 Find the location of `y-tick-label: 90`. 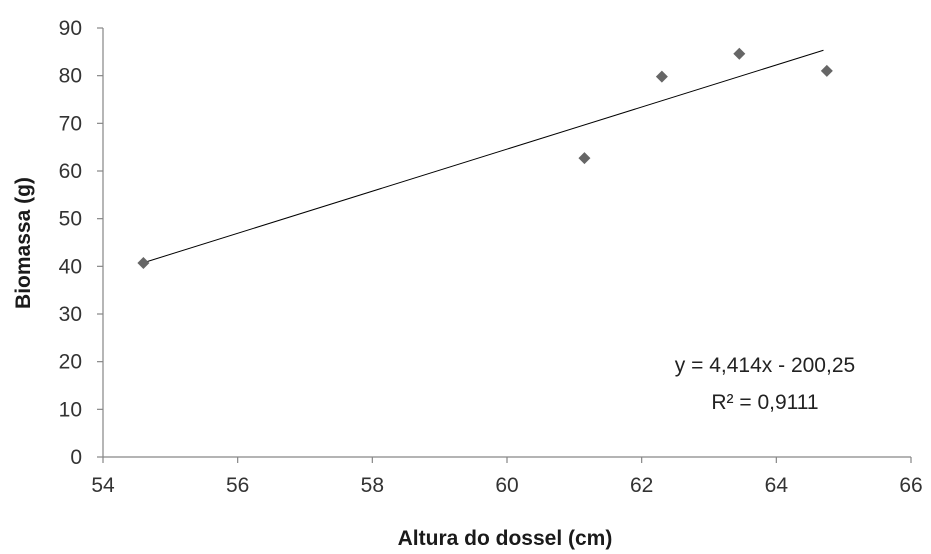

y-tick-label: 90 is located at coordinates (70, 28).